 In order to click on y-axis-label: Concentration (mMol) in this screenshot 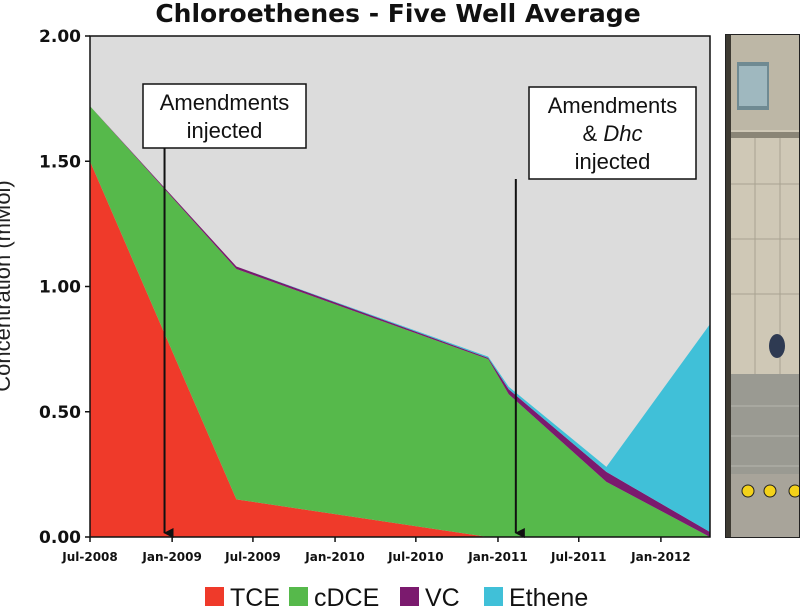, I will do `click(7, 286)`.